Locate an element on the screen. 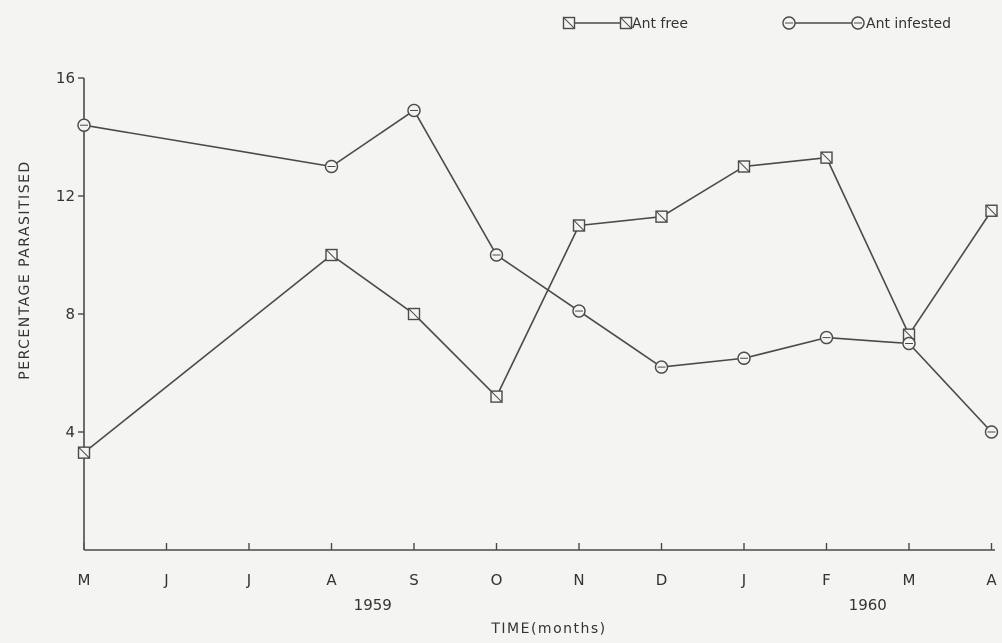 This screenshot has width=1002, height=643. y-axis-title: PERCENTAGE PARASITISED is located at coordinates (25, 269).